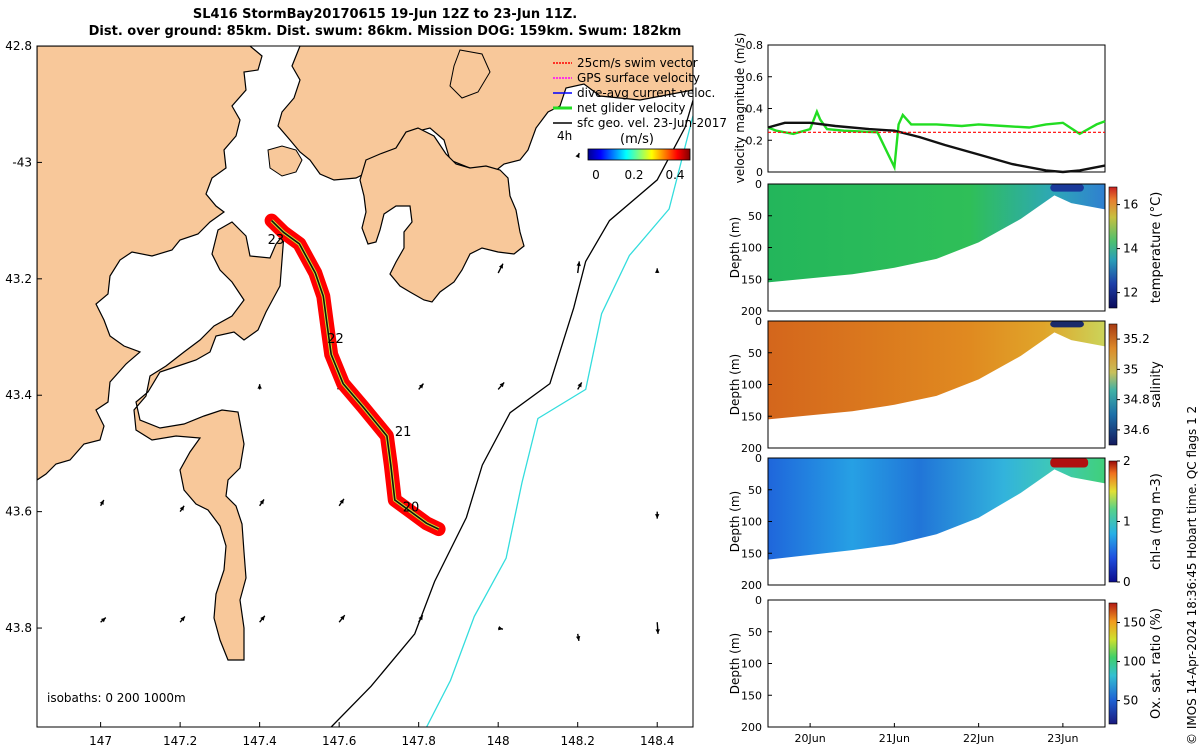  What do you see at coordinates (18, 395) in the screenshot?
I see `map-ytick-label: 43.4` at bounding box center [18, 395].